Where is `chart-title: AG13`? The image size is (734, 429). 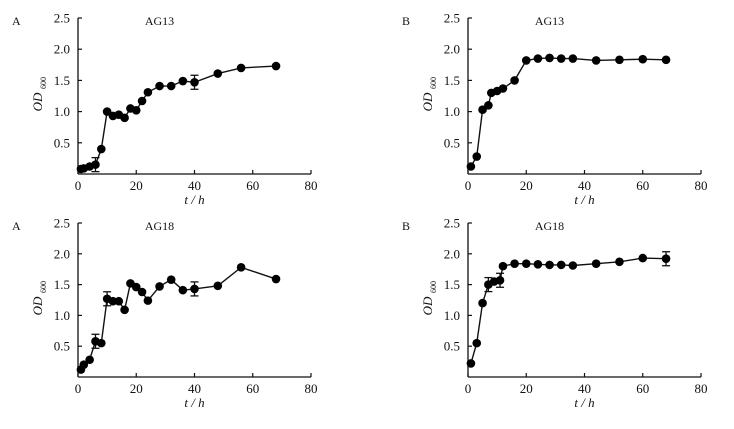
chart-title: AG13 is located at coordinates (159, 21).